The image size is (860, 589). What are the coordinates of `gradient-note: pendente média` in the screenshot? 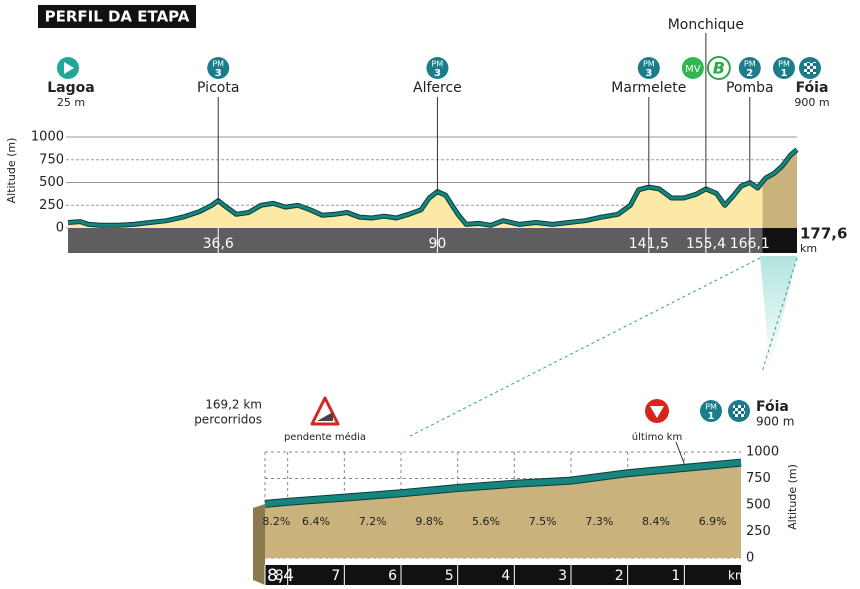 It's located at (325, 437).